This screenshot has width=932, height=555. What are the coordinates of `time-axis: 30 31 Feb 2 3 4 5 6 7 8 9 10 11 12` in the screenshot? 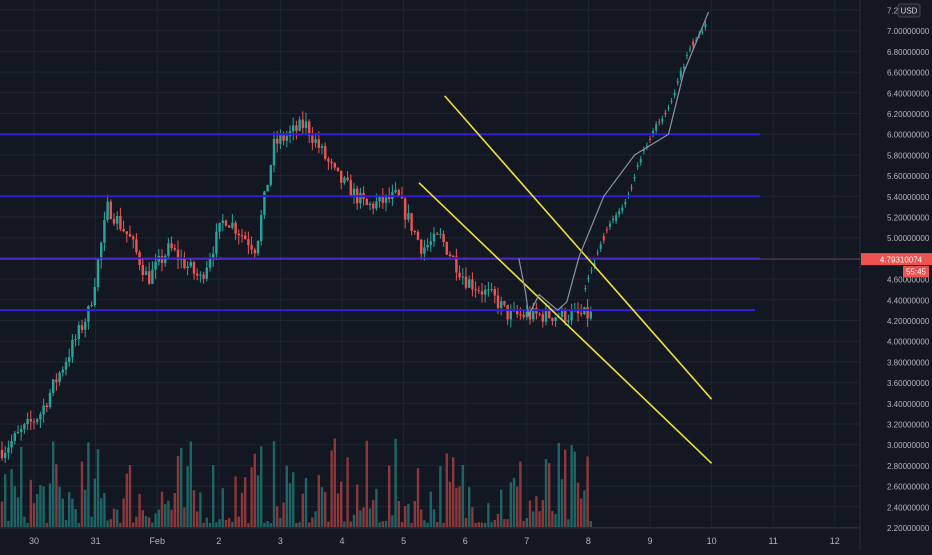 It's located at (434, 541).